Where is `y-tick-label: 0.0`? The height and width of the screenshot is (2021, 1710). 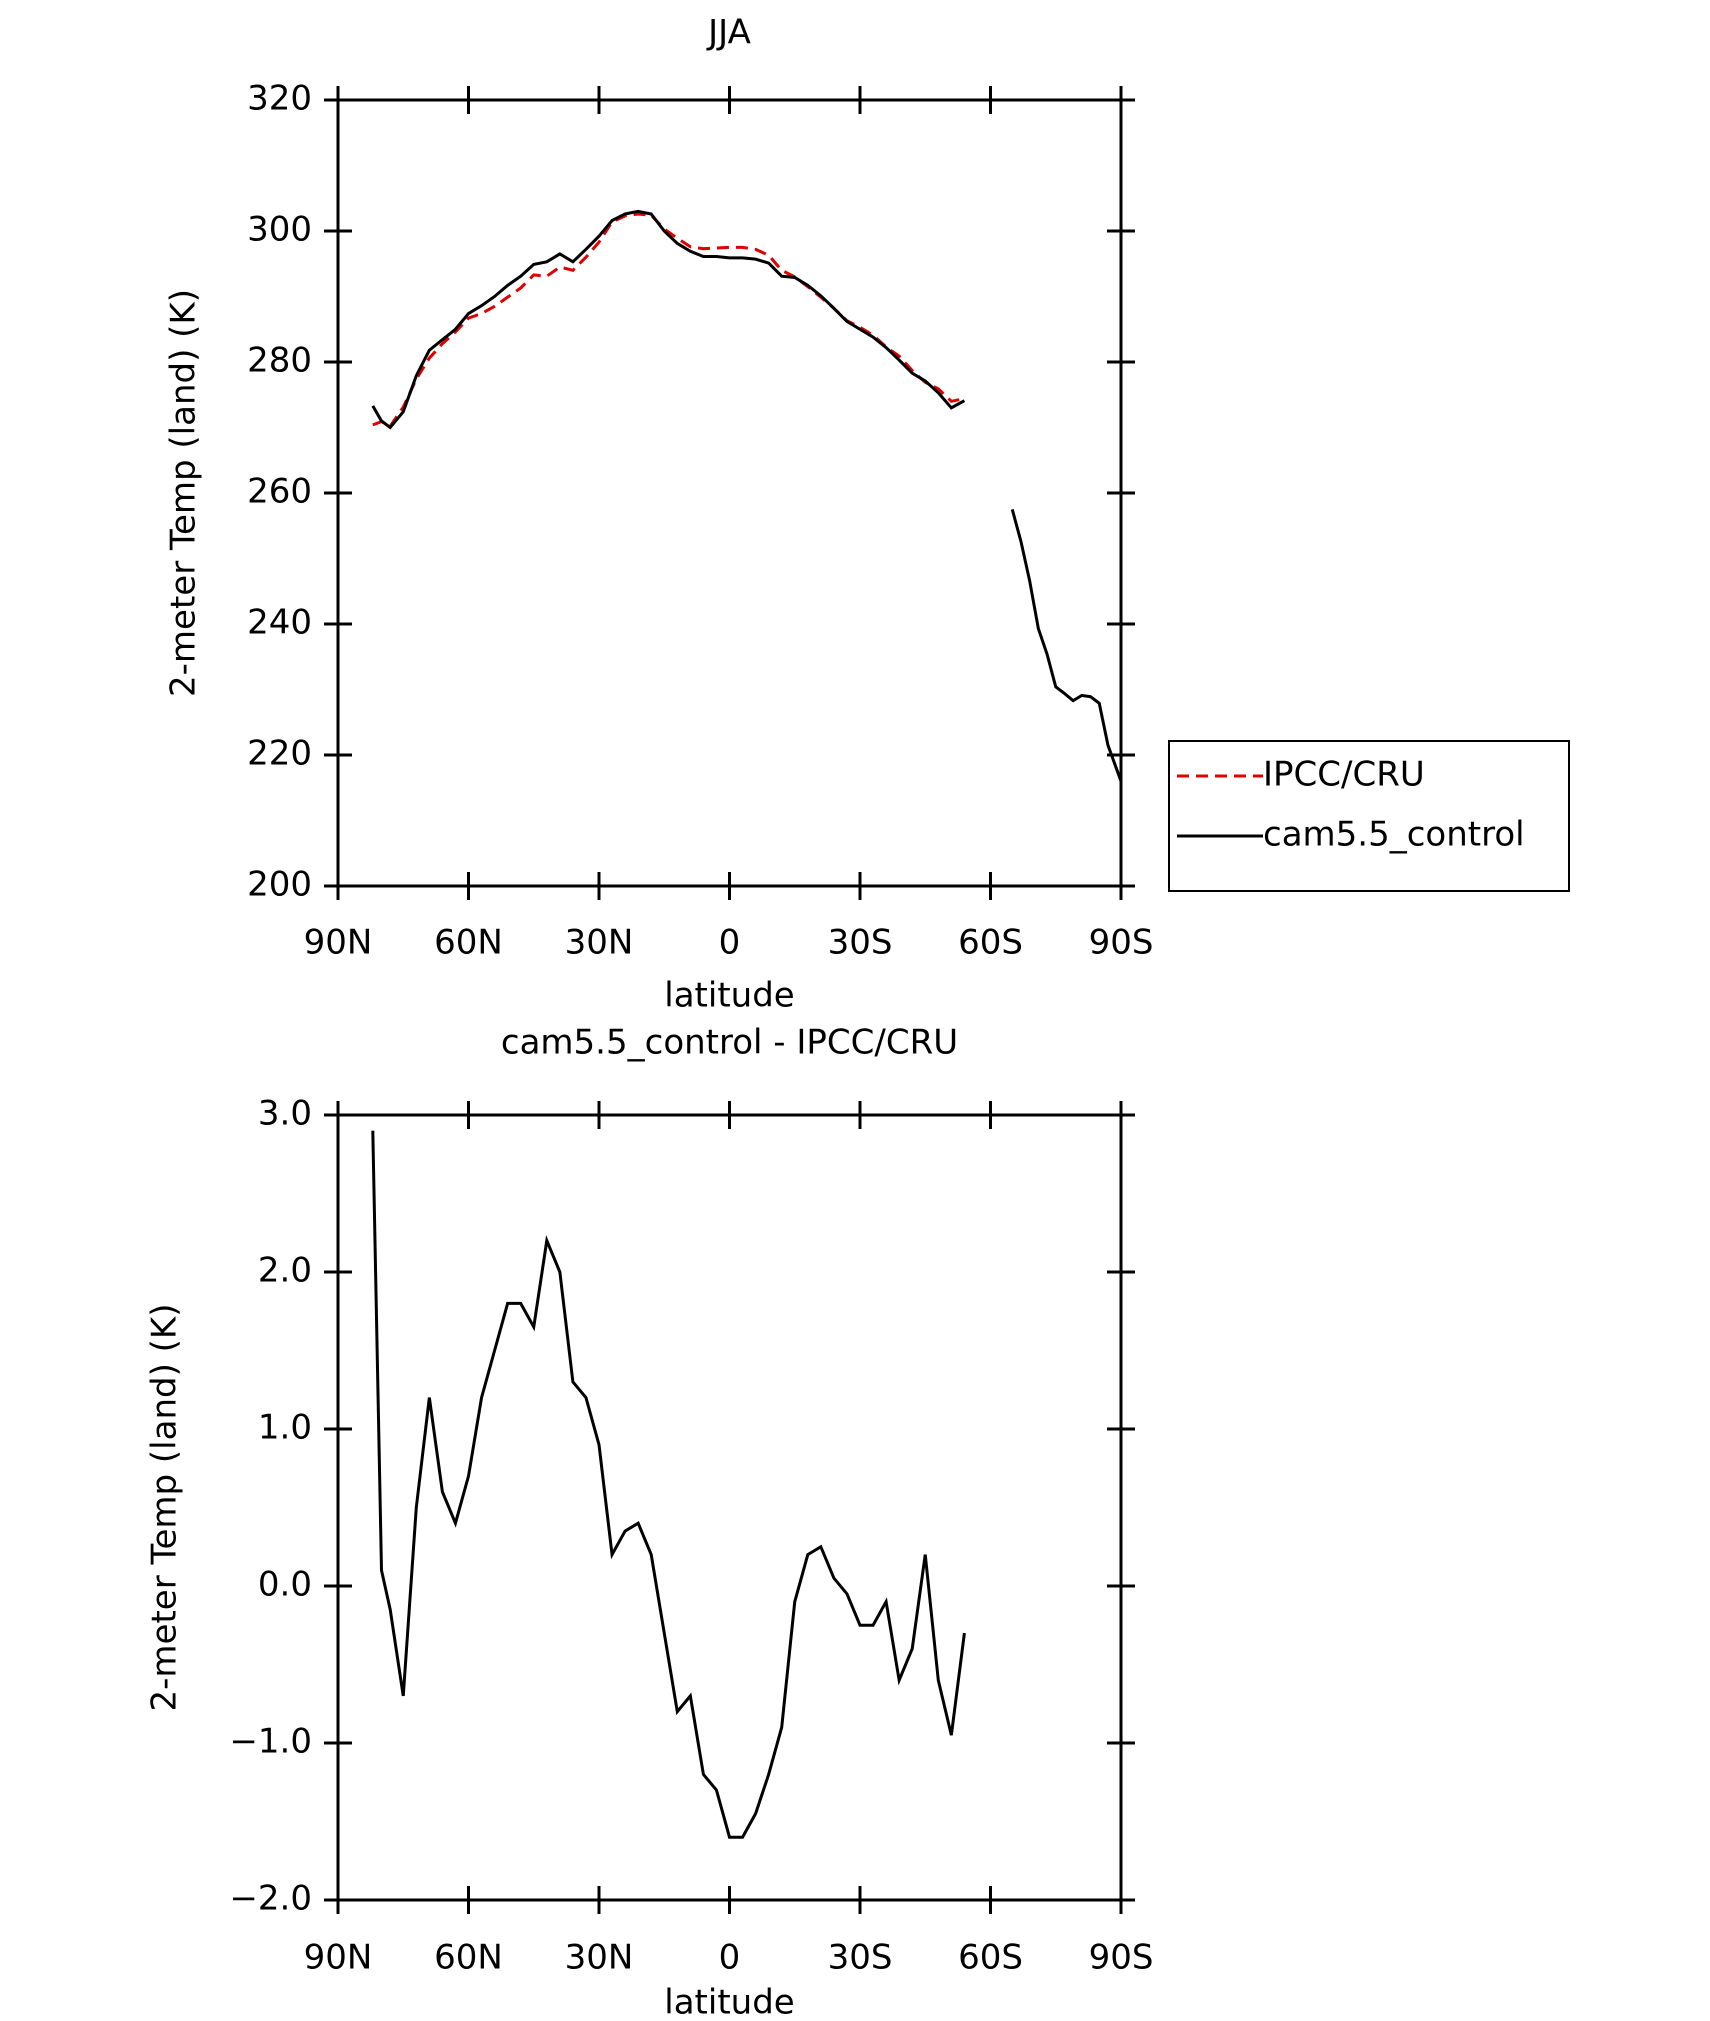
y-tick-label: 0.0 is located at coordinates (285, 1585).